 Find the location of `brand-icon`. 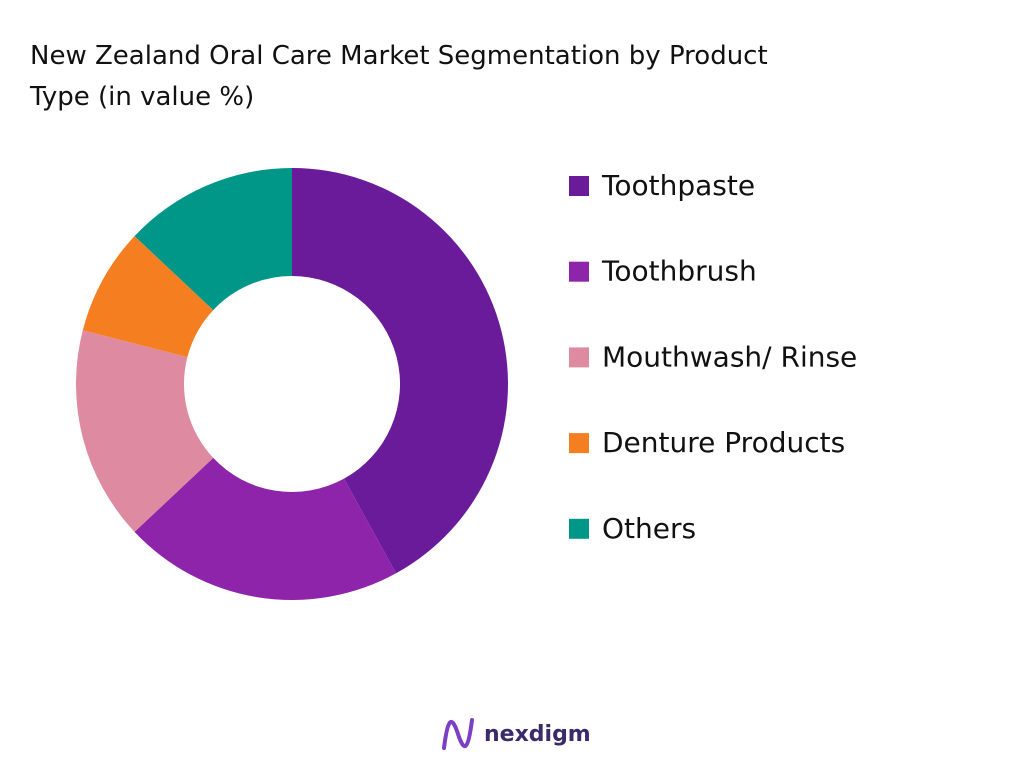

brand-icon is located at coordinates (458, 734).